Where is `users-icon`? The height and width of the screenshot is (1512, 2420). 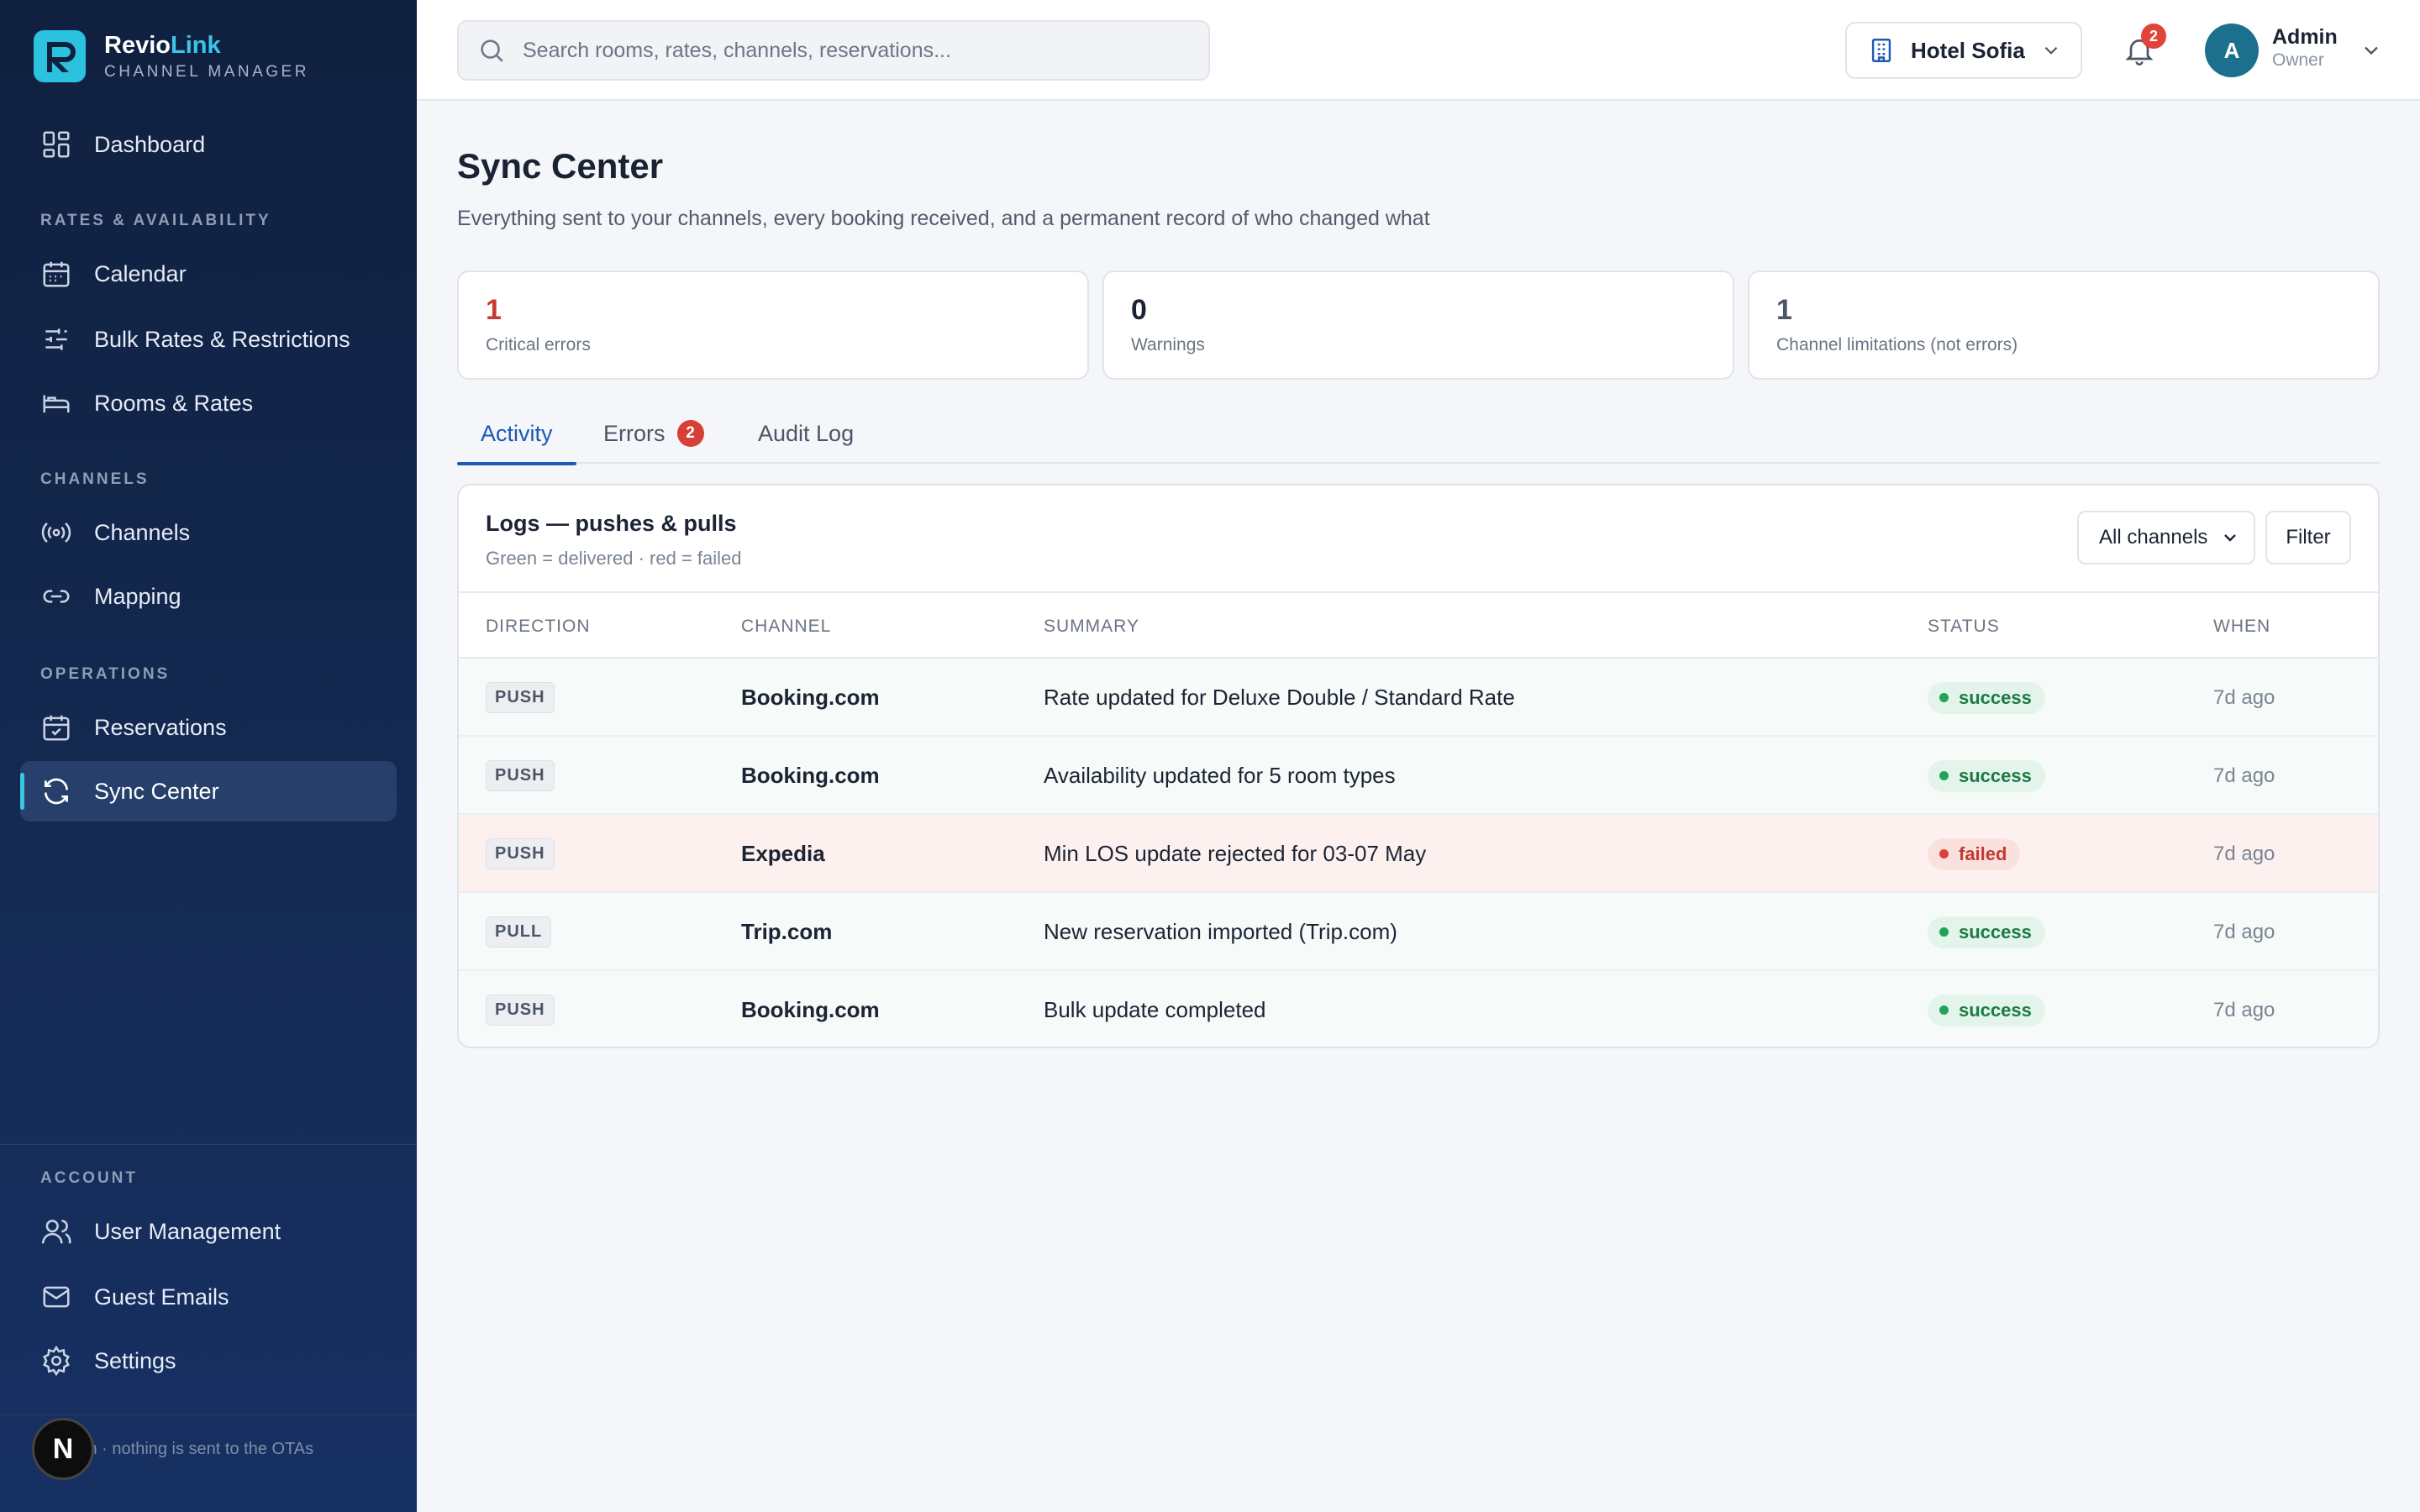 users-icon is located at coordinates (56, 1231).